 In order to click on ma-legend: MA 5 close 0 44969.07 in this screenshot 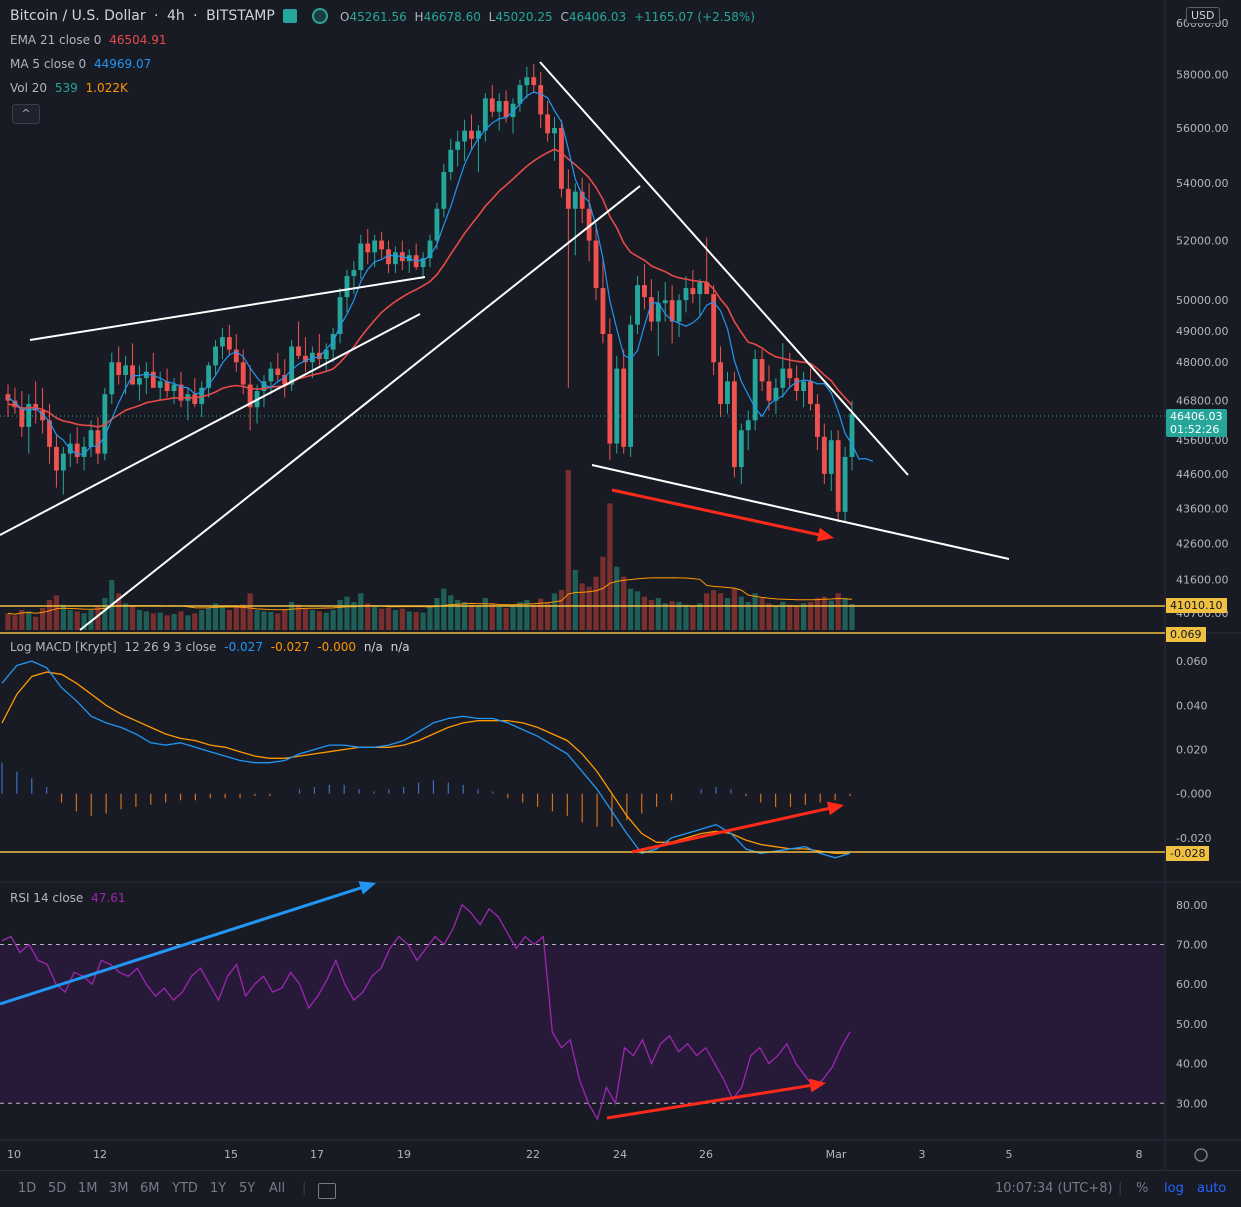, I will do `click(82, 64)`.